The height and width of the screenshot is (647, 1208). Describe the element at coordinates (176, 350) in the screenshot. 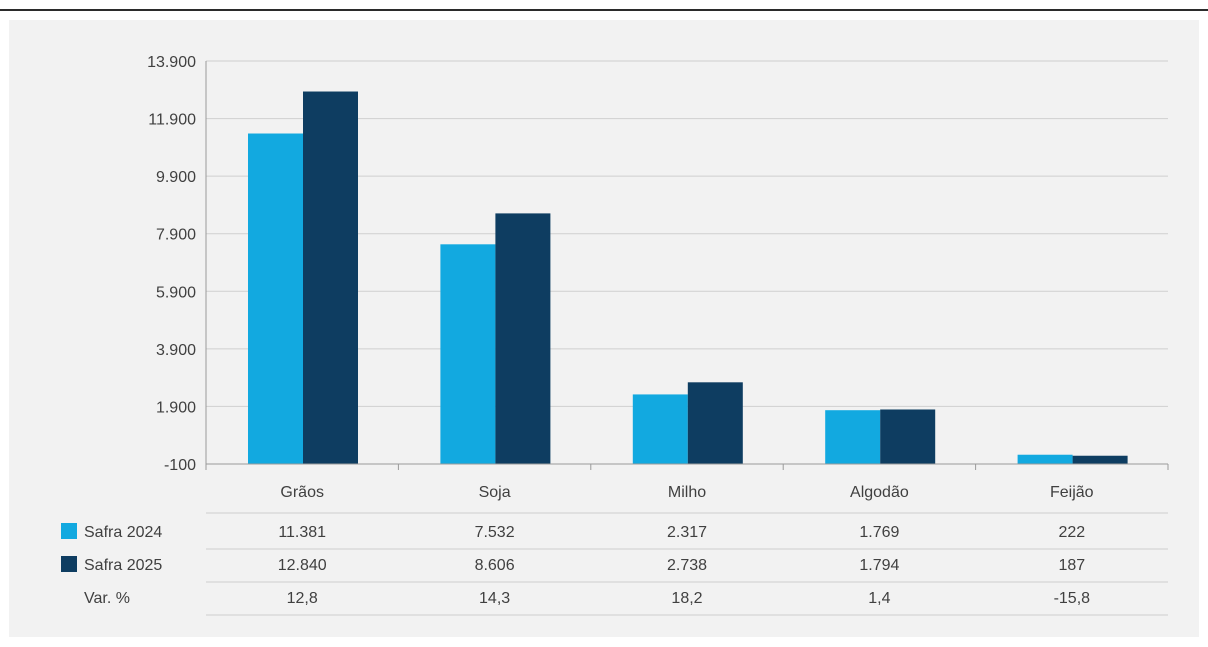

I see `y-tick-label: 3.900` at that location.